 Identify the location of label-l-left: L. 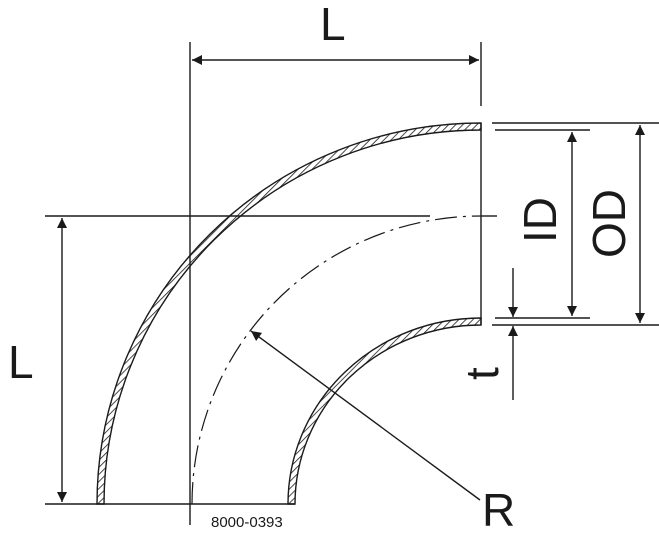
(21, 362).